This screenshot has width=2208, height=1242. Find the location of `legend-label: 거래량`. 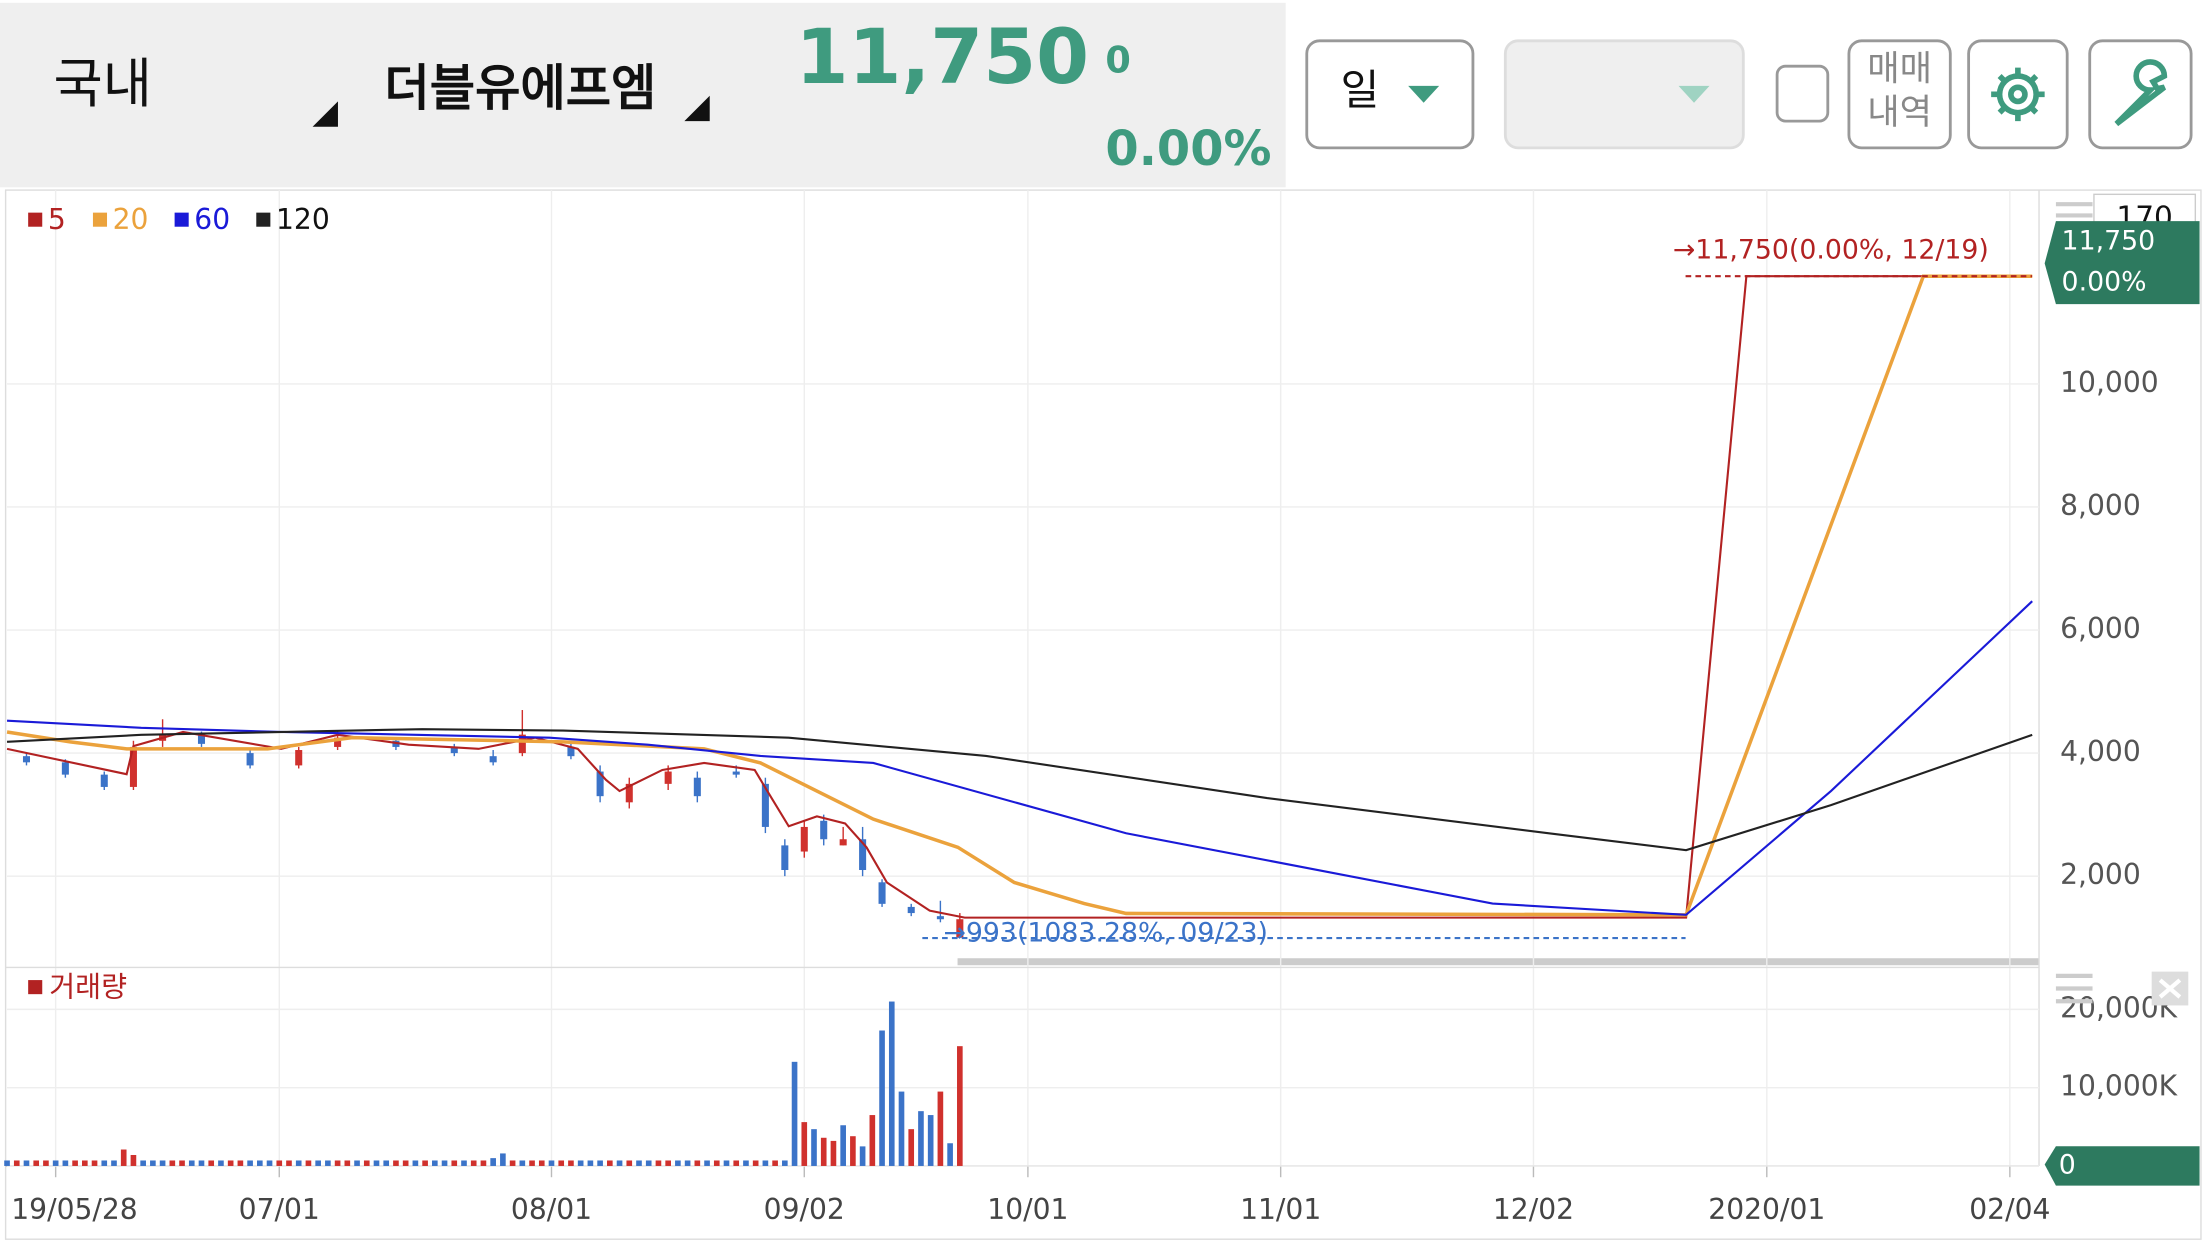

legend-label: 거래량 is located at coordinates (88, 987).